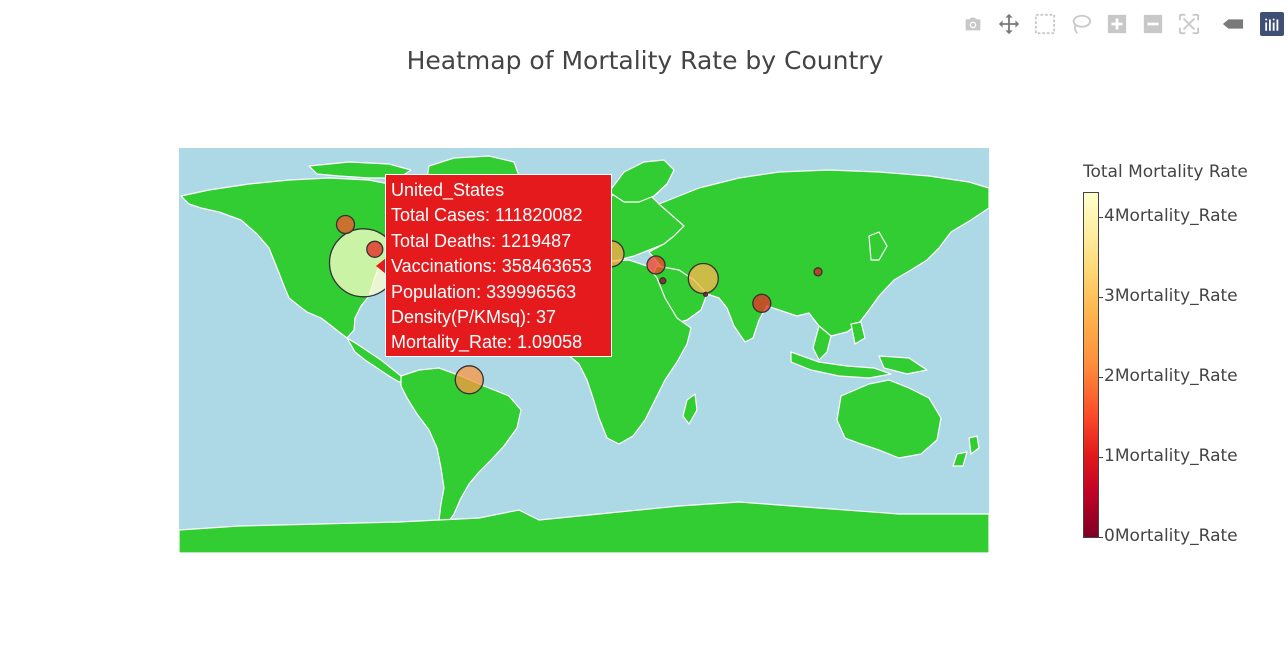  I want to click on zoom-in-icon, so click(1117, 24).